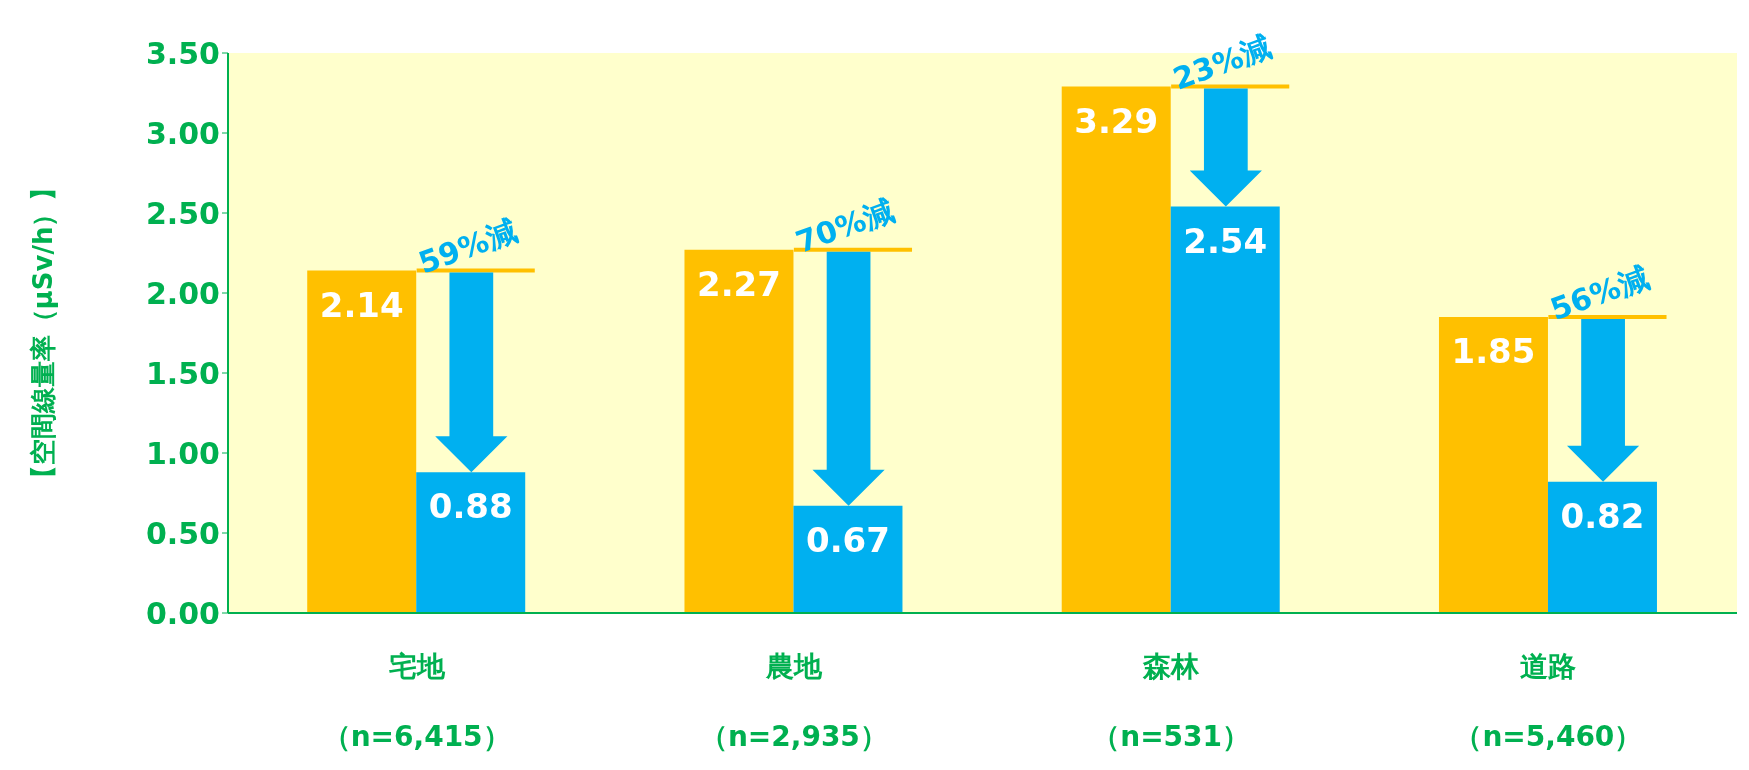 Image resolution: width=1749 pixels, height=770 pixels. I want to click on annotation: 23%減, so click(1222, 62).